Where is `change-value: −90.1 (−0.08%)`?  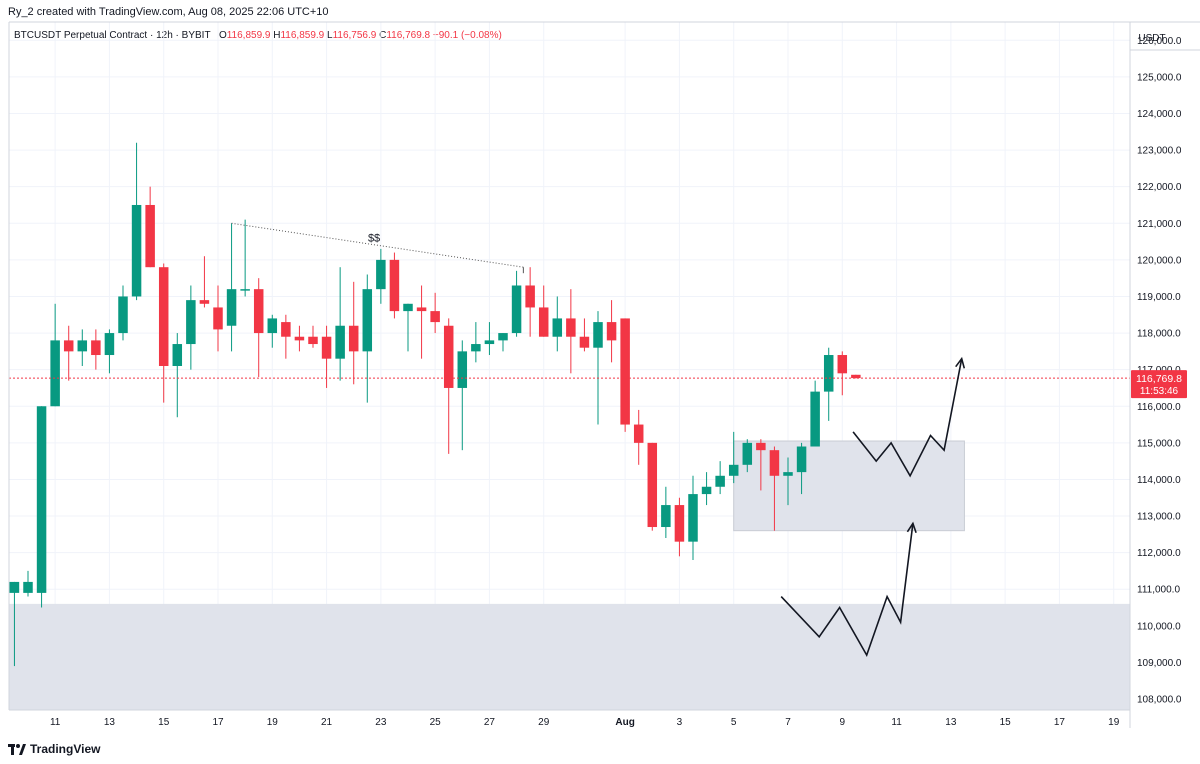
change-value: −90.1 (−0.08%) is located at coordinates (467, 35).